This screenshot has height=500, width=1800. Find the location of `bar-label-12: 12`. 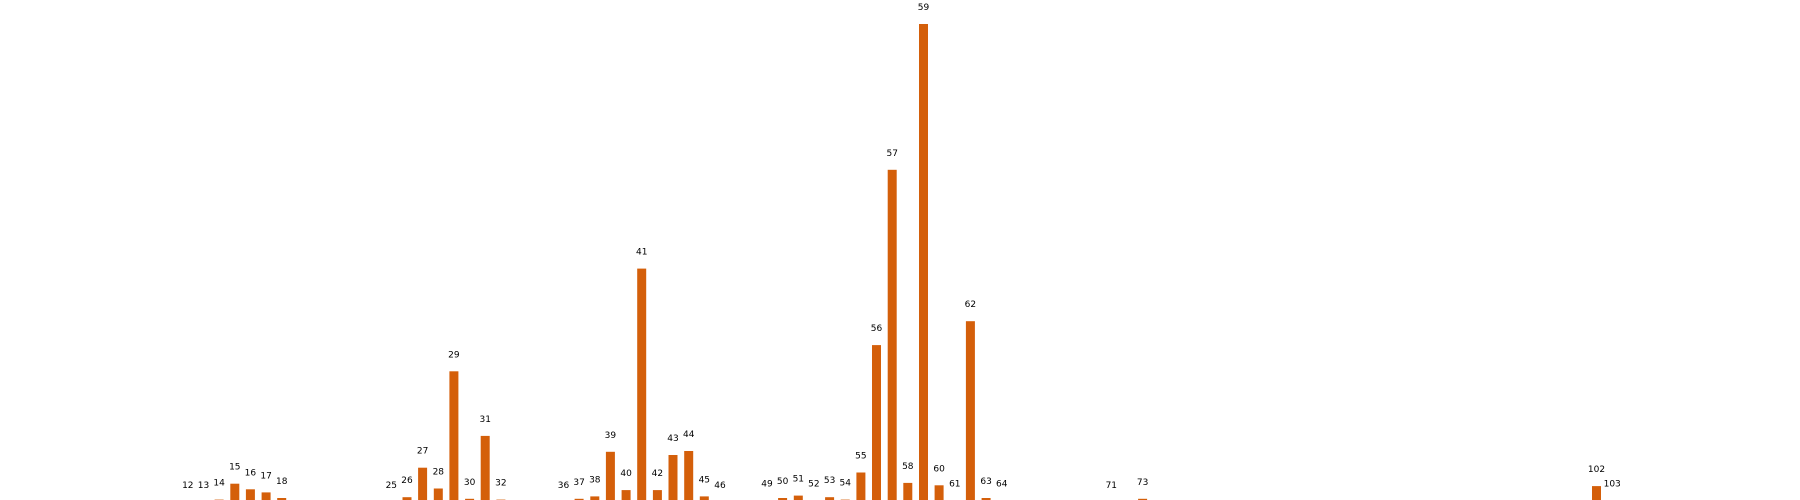

bar-label-12: 12 is located at coordinates (187, 486).